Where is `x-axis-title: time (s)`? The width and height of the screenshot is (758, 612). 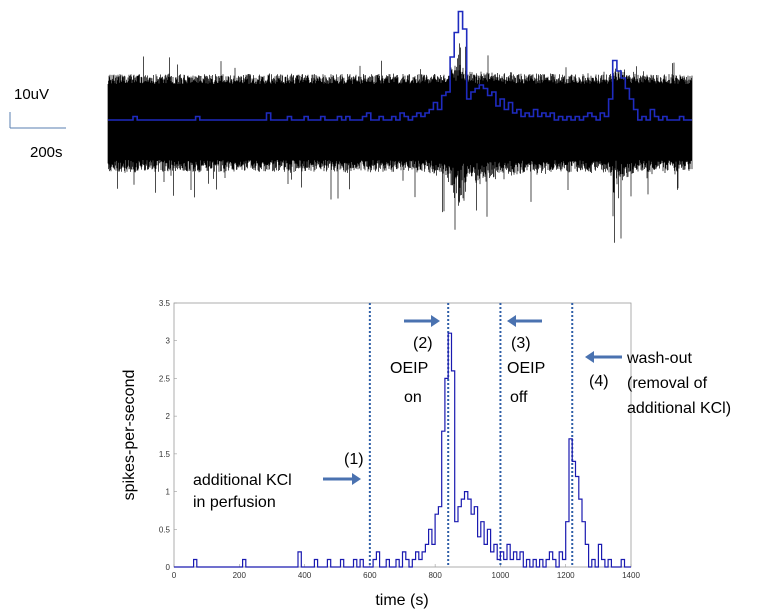 x-axis-title: time (s) is located at coordinates (401, 600).